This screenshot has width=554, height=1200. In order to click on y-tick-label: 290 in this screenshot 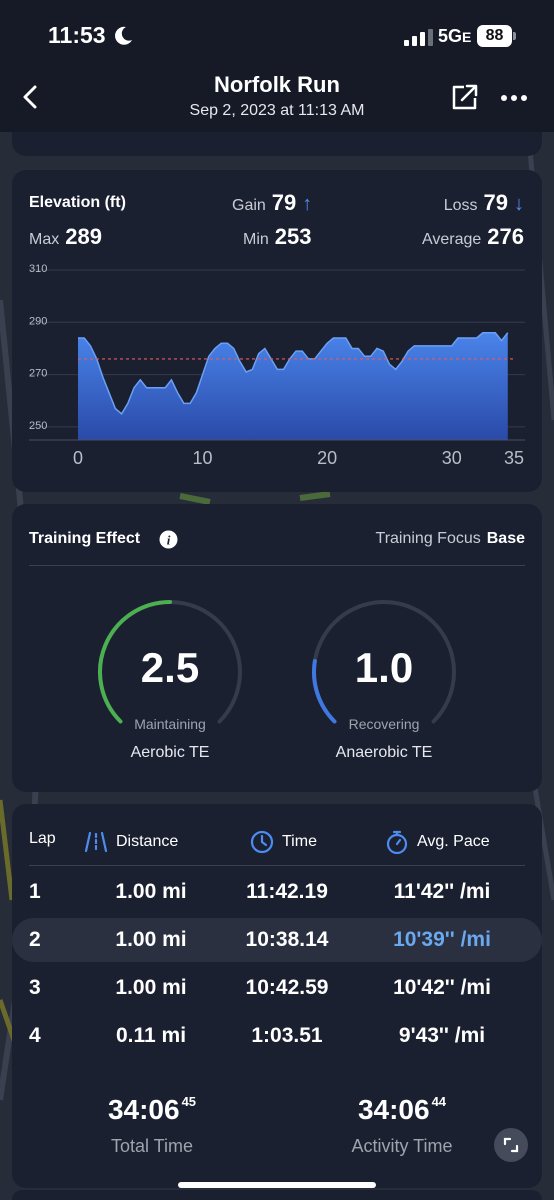, I will do `click(38, 321)`.